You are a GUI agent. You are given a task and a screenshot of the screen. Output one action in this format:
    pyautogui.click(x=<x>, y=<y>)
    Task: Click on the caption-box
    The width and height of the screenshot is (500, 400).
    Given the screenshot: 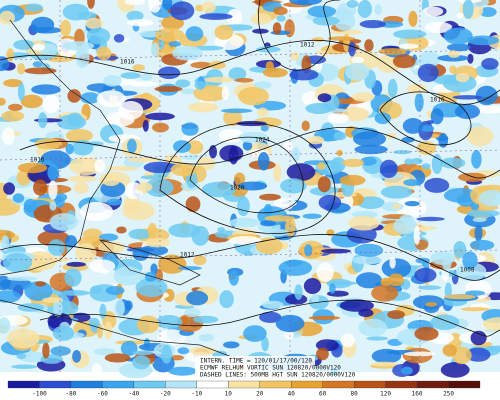 What is the action you would take?
    pyautogui.click(x=255, y=368)
    